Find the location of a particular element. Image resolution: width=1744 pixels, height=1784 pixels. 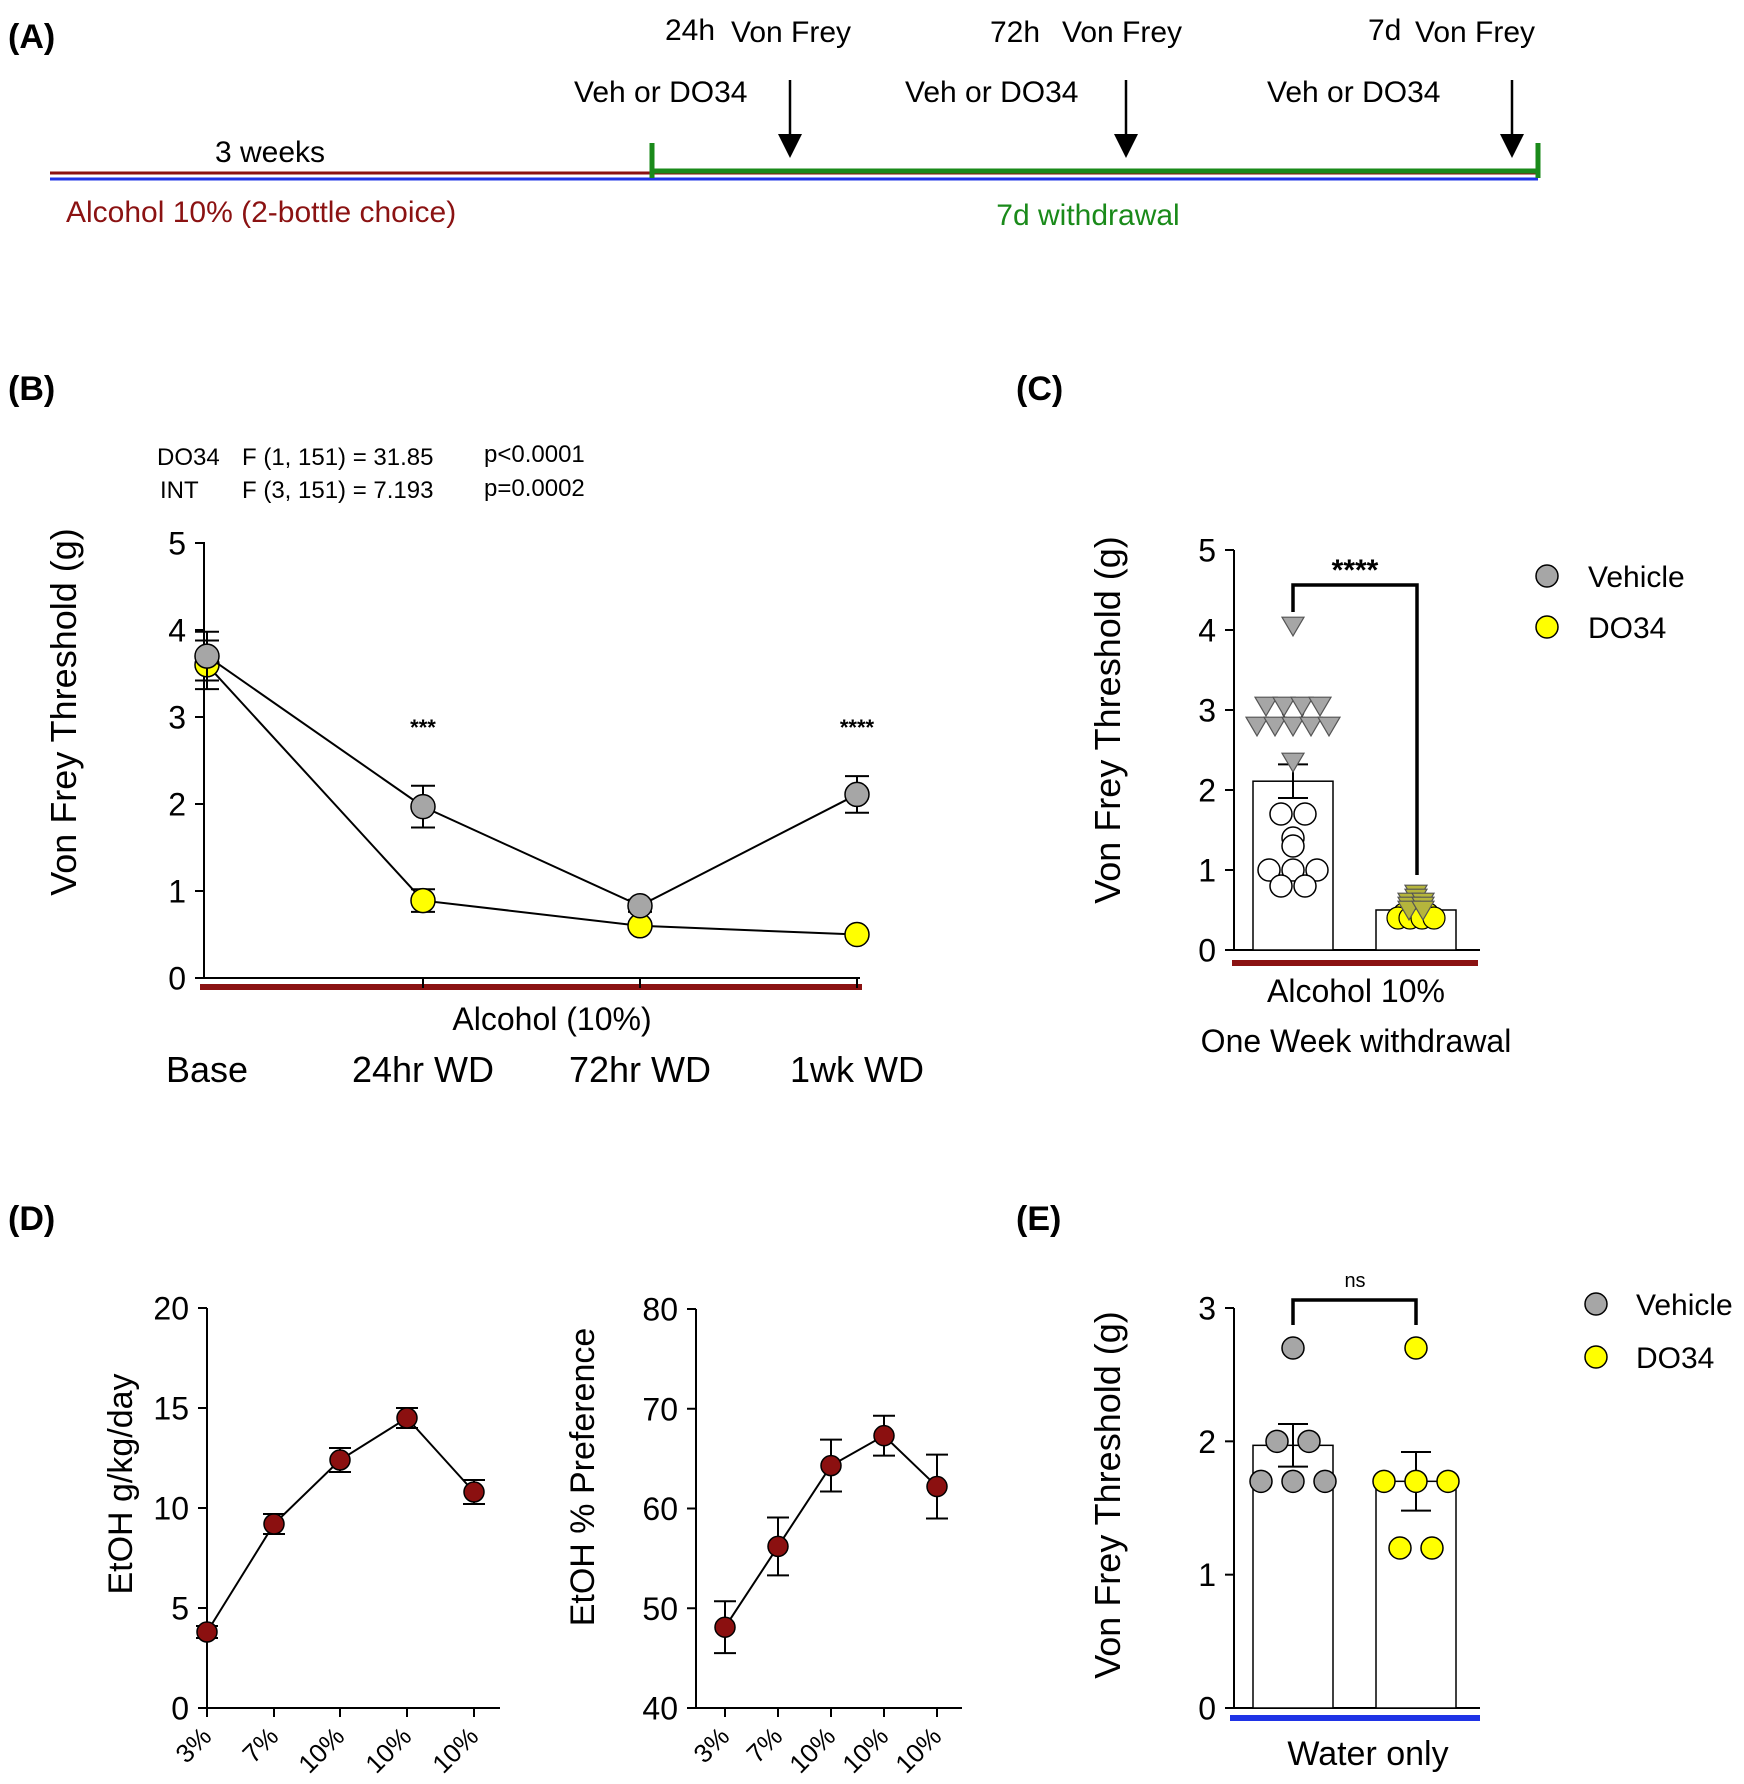

series-vehicle is located at coordinates (532, 774).